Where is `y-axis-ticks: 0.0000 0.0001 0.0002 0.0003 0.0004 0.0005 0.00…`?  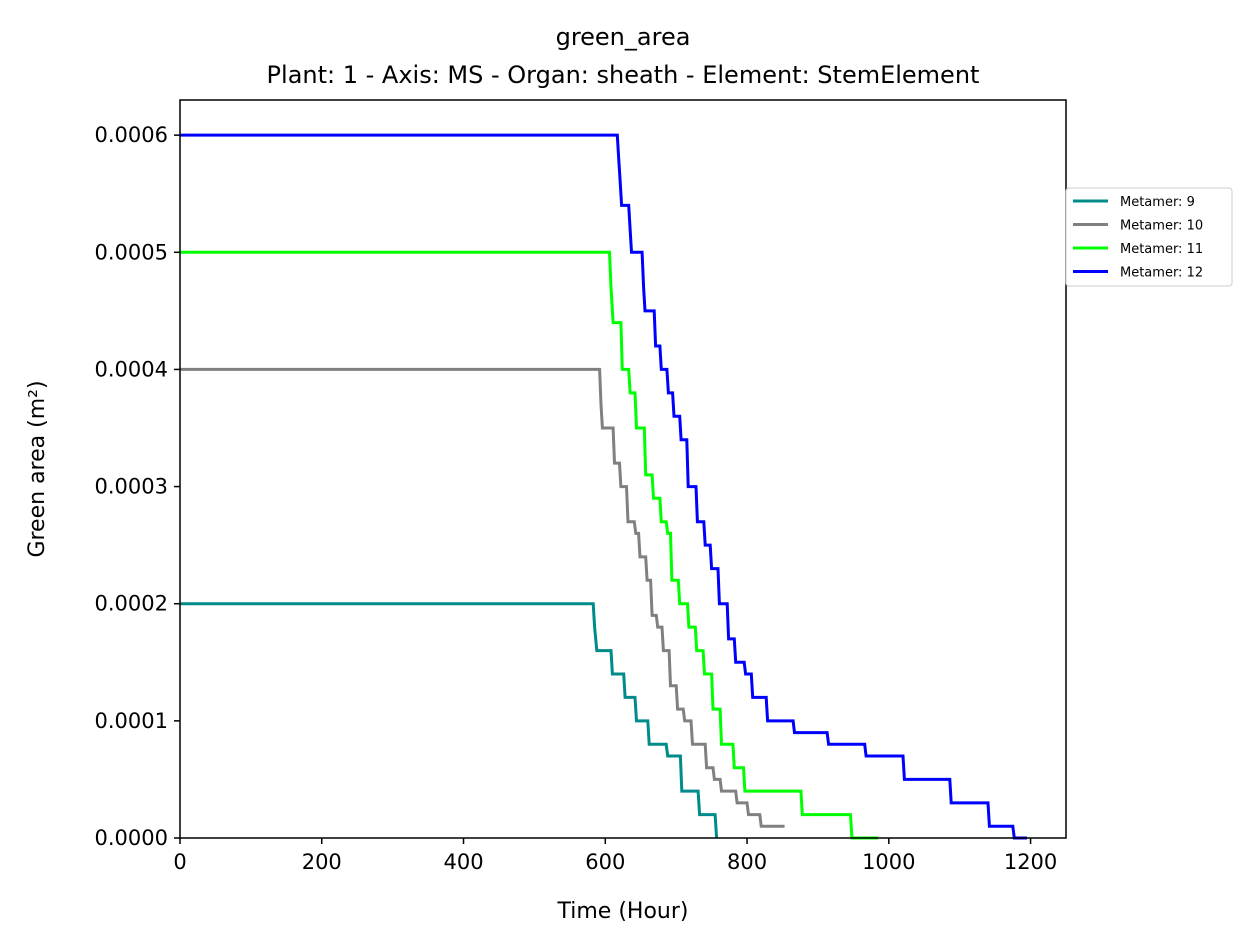
y-axis-ticks: 0.0000 0.0001 0.0002 0.0003 0.0004 0.0005 0.00… is located at coordinates (137, 486).